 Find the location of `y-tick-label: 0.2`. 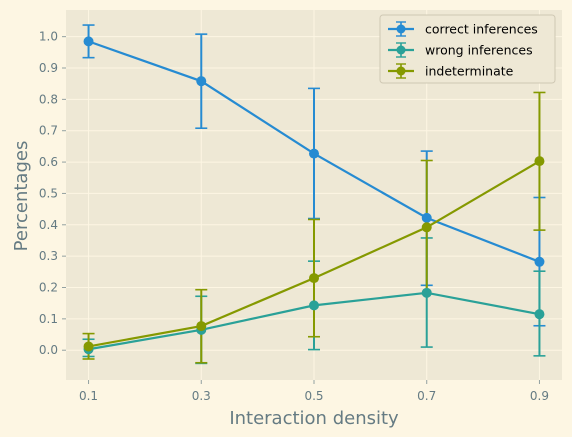

y-tick-label: 0.2 is located at coordinates (48, 288).